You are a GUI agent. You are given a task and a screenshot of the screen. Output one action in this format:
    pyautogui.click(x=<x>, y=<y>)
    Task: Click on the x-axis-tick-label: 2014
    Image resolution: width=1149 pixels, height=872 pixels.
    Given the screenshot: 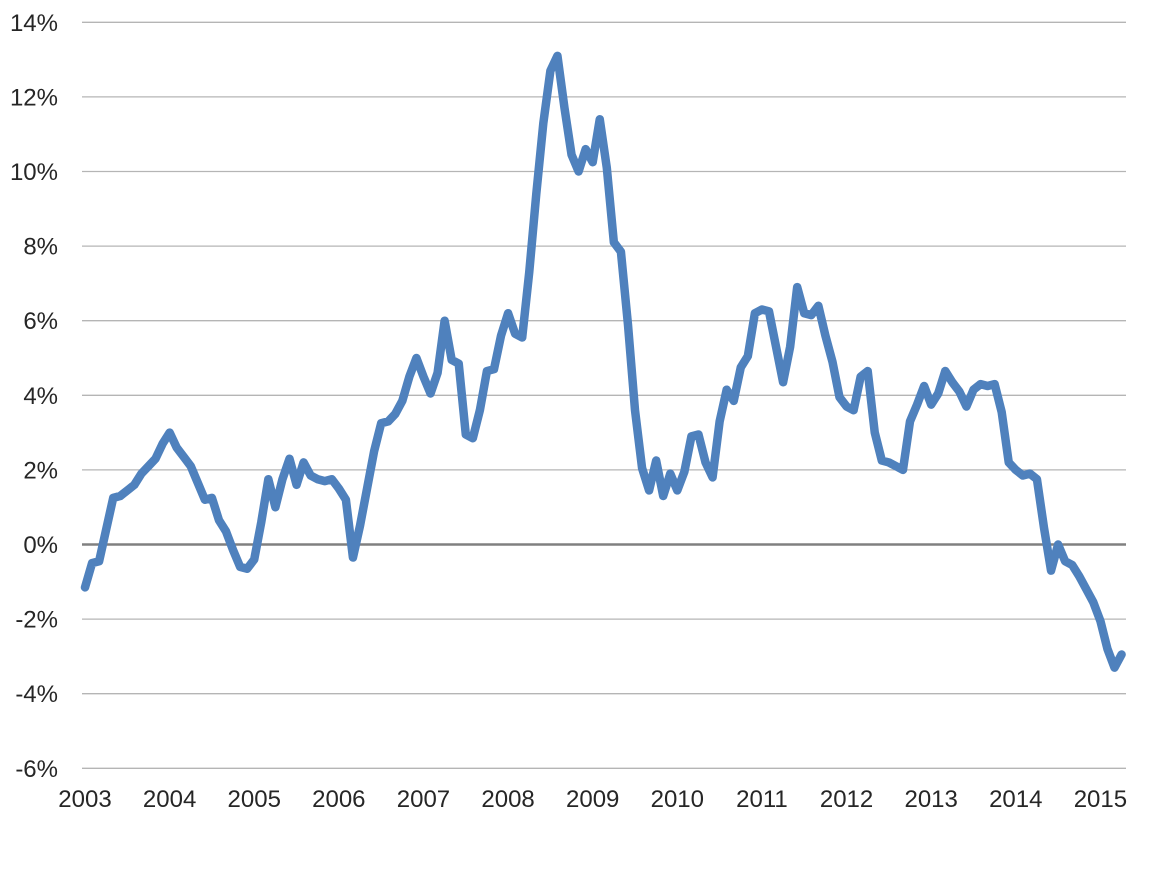 What is the action you would take?
    pyautogui.click(x=1015, y=799)
    